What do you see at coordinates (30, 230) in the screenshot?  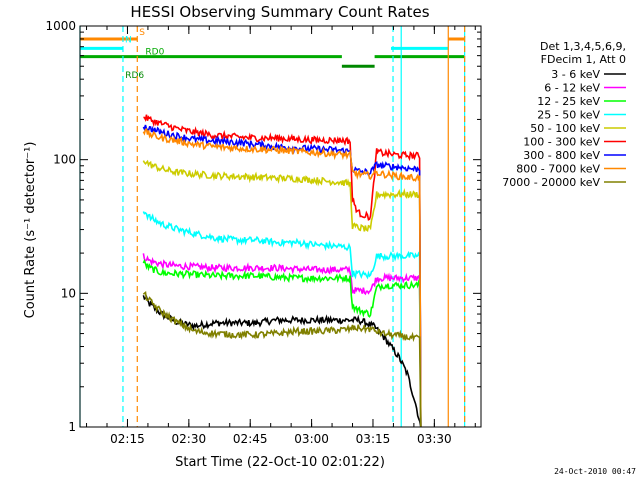 I see `y-axis-label: Count Rate (s⁻¹ detector⁻¹)` at bounding box center [30, 230].